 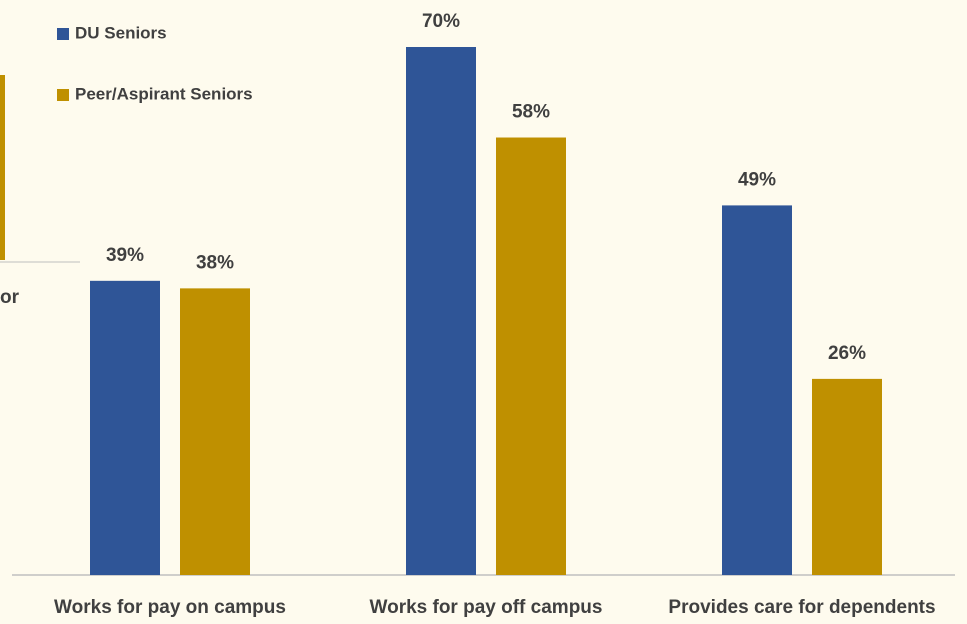 I want to click on neighbor-chart-label: or, so click(x=10, y=297).